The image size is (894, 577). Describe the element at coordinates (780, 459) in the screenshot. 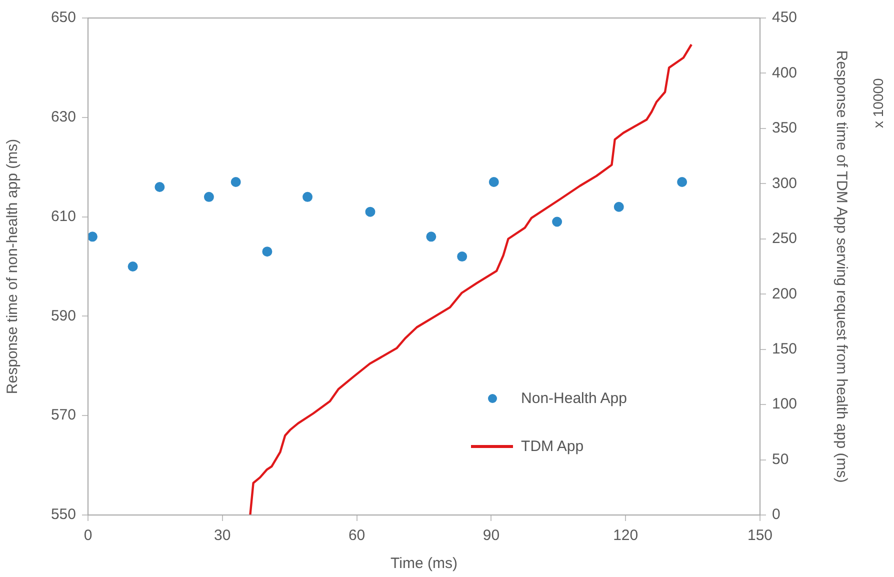

I see `y2-tick-label: 50` at that location.